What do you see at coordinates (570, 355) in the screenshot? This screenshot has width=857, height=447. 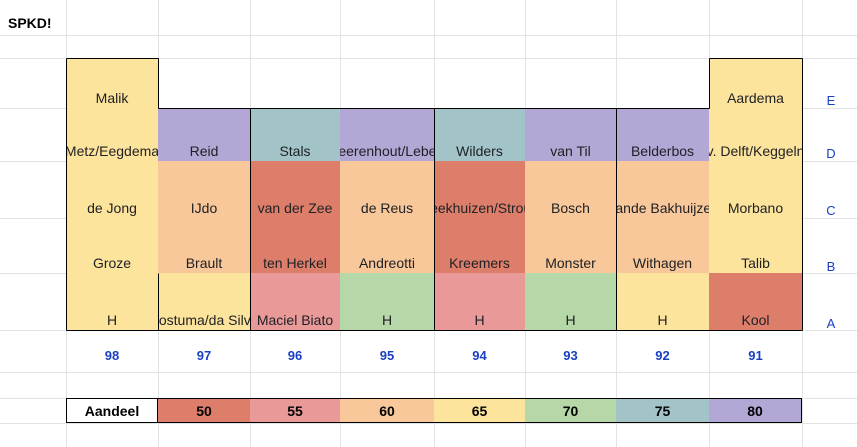 I see `column-number: 93` at bounding box center [570, 355].